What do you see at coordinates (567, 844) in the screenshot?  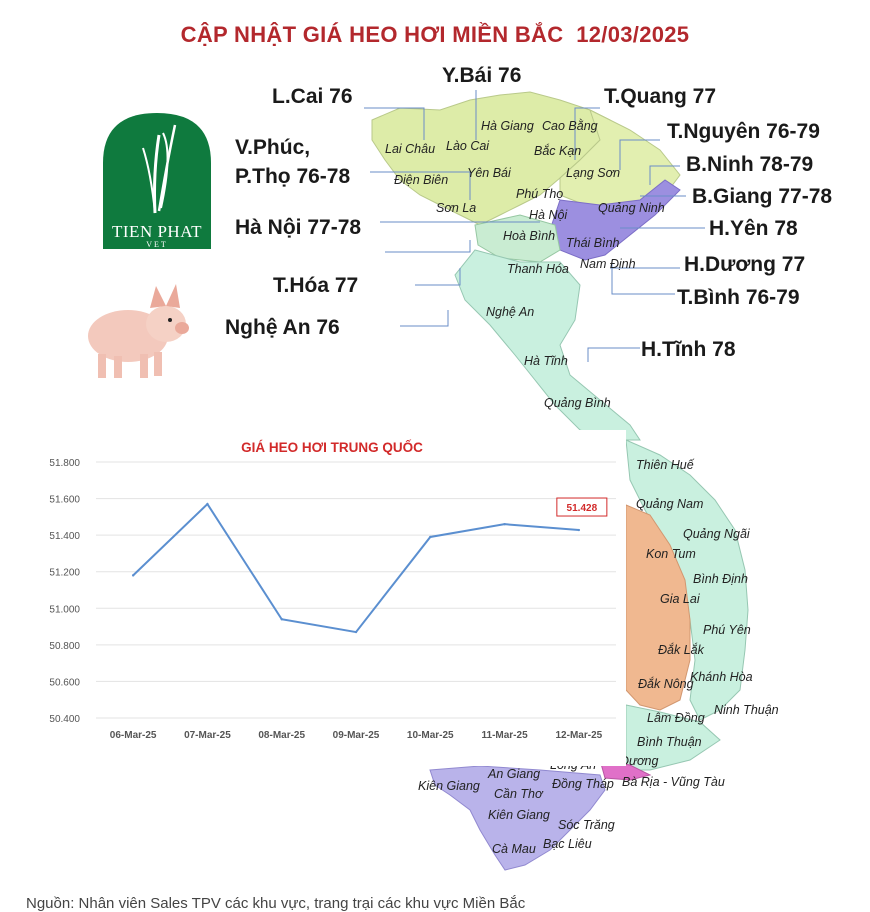 I see `map-label-bac-lieu: Bạc Liêu` at bounding box center [567, 844].